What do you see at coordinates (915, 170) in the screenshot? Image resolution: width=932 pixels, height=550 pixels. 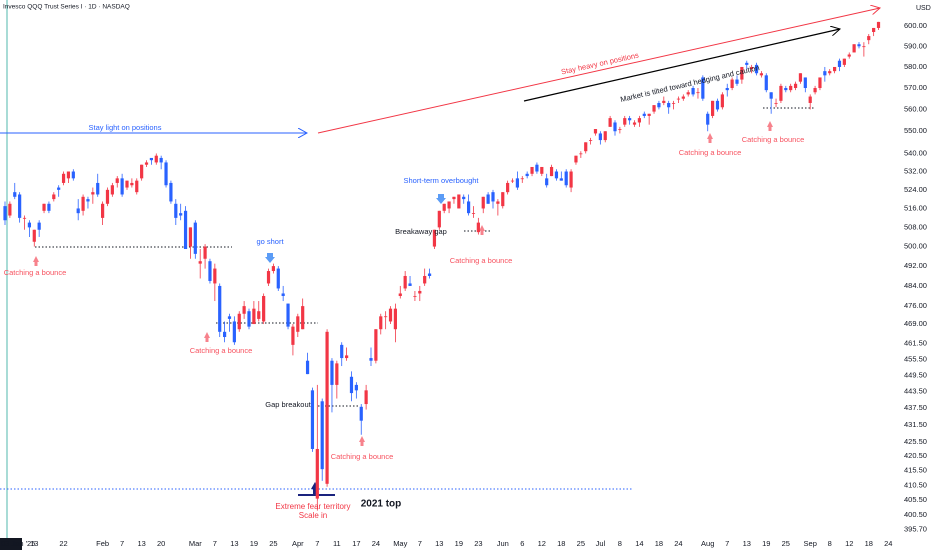 I see `y-tick-label: 532.00` at bounding box center [915, 170].